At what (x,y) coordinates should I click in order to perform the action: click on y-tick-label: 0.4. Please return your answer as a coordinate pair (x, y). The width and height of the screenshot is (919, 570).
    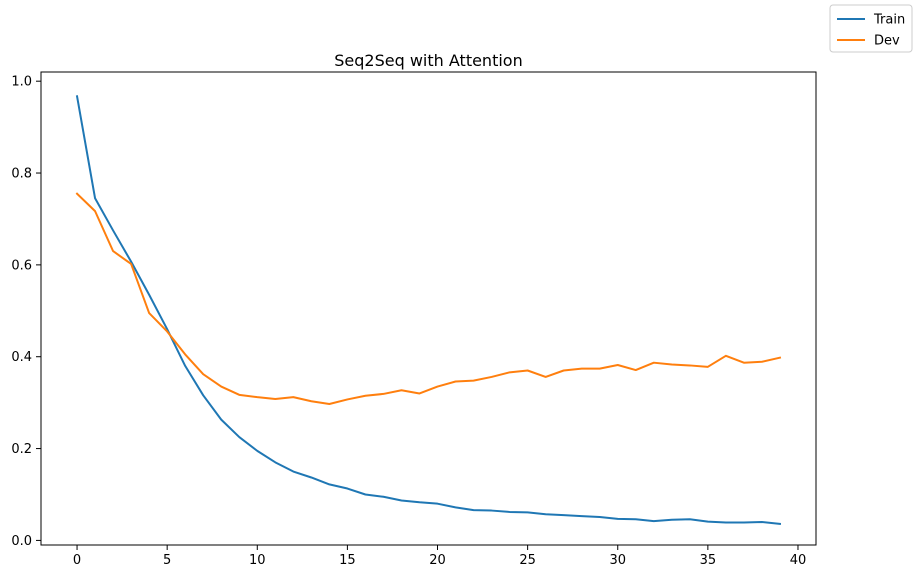
    Looking at the image, I should click on (21, 357).